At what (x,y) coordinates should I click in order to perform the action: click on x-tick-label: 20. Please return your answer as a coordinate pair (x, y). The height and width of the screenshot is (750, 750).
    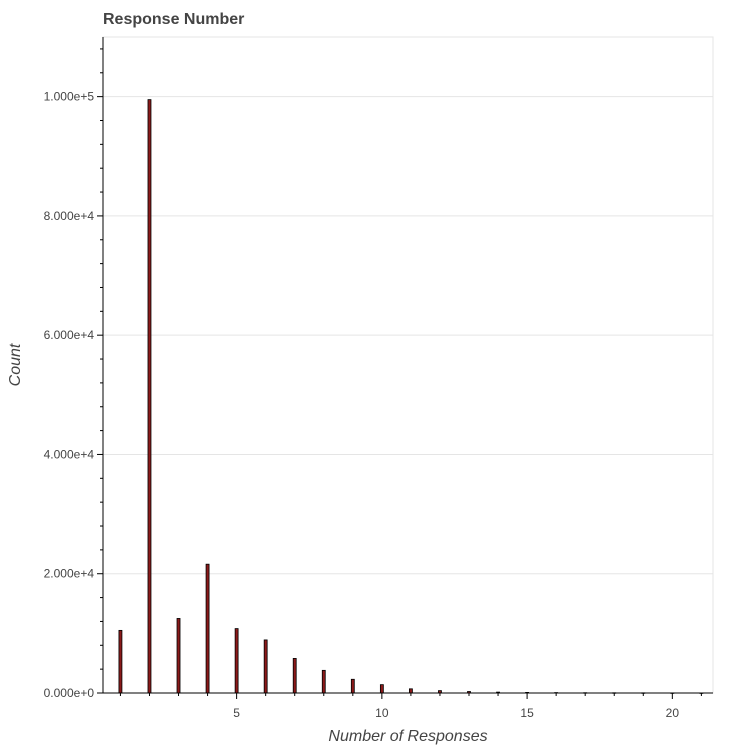
    Looking at the image, I should click on (673, 713).